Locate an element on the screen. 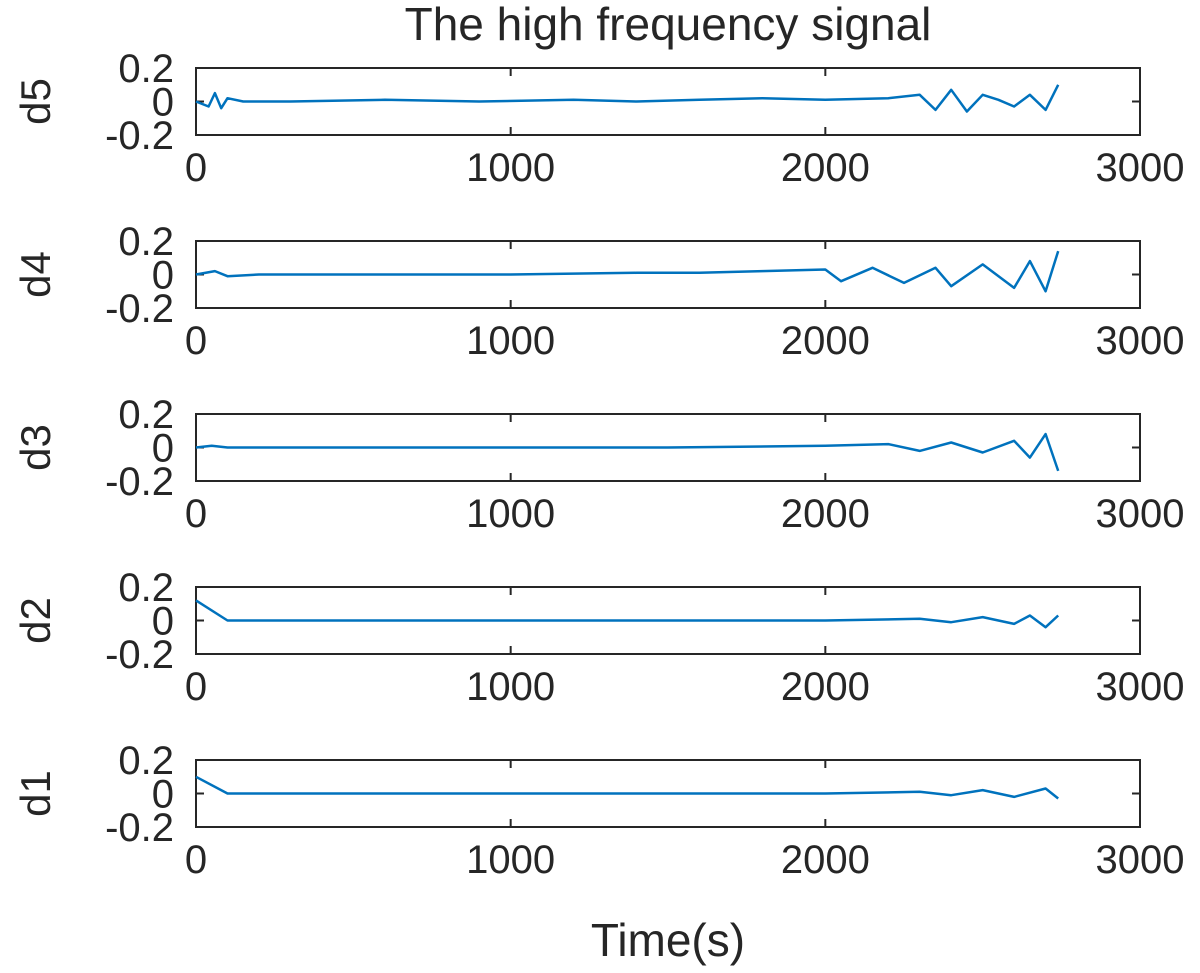 The height and width of the screenshot is (973, 1200). series-line-d5 is located at coordinates (627, 98).